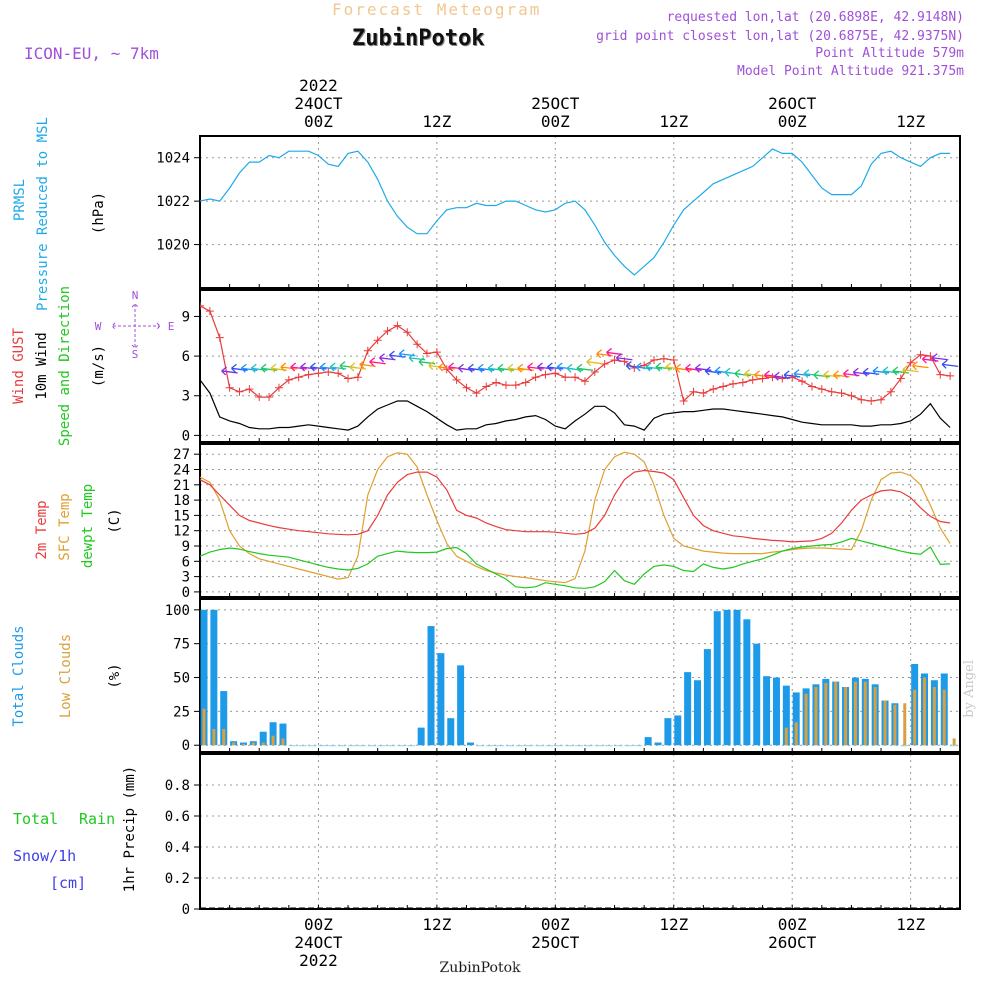  I want to click on top-time-label: 25OCT, so click(555, 103).